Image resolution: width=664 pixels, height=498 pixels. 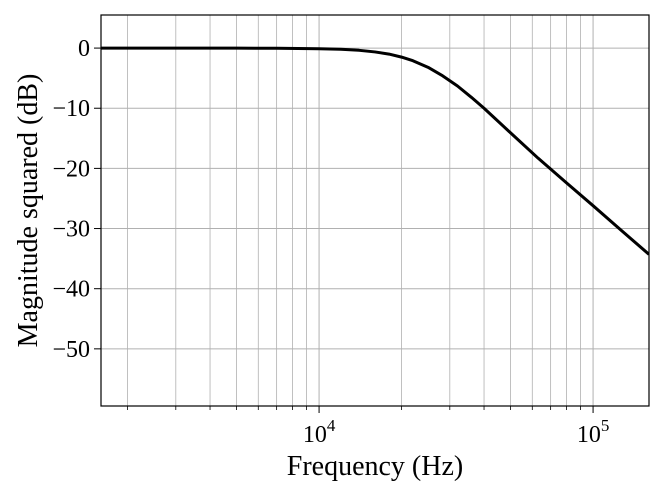 What do you see at coordinates (593, 432) in the screenshot?
I see `x-tick-label: 10⁵` at bounding box center [593, 432].